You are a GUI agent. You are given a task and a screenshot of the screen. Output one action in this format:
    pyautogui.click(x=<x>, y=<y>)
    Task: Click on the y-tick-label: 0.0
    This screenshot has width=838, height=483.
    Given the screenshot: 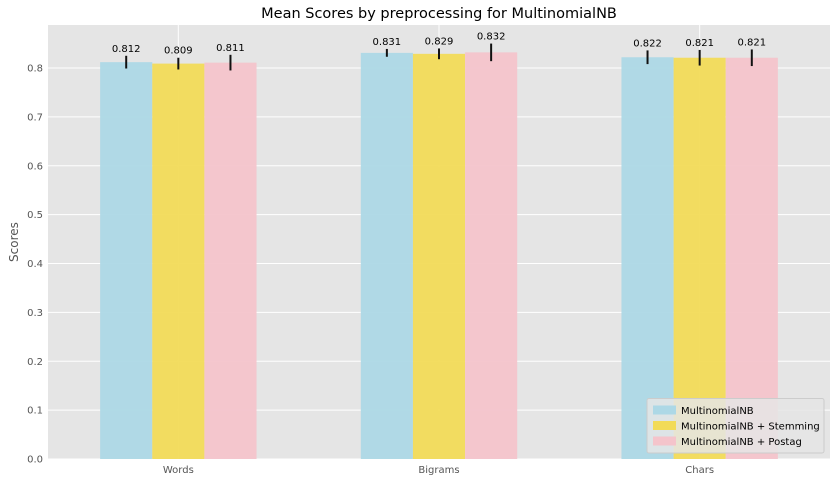 What is the action you would take?
    pyautogui.click(x=35, y=460)
    